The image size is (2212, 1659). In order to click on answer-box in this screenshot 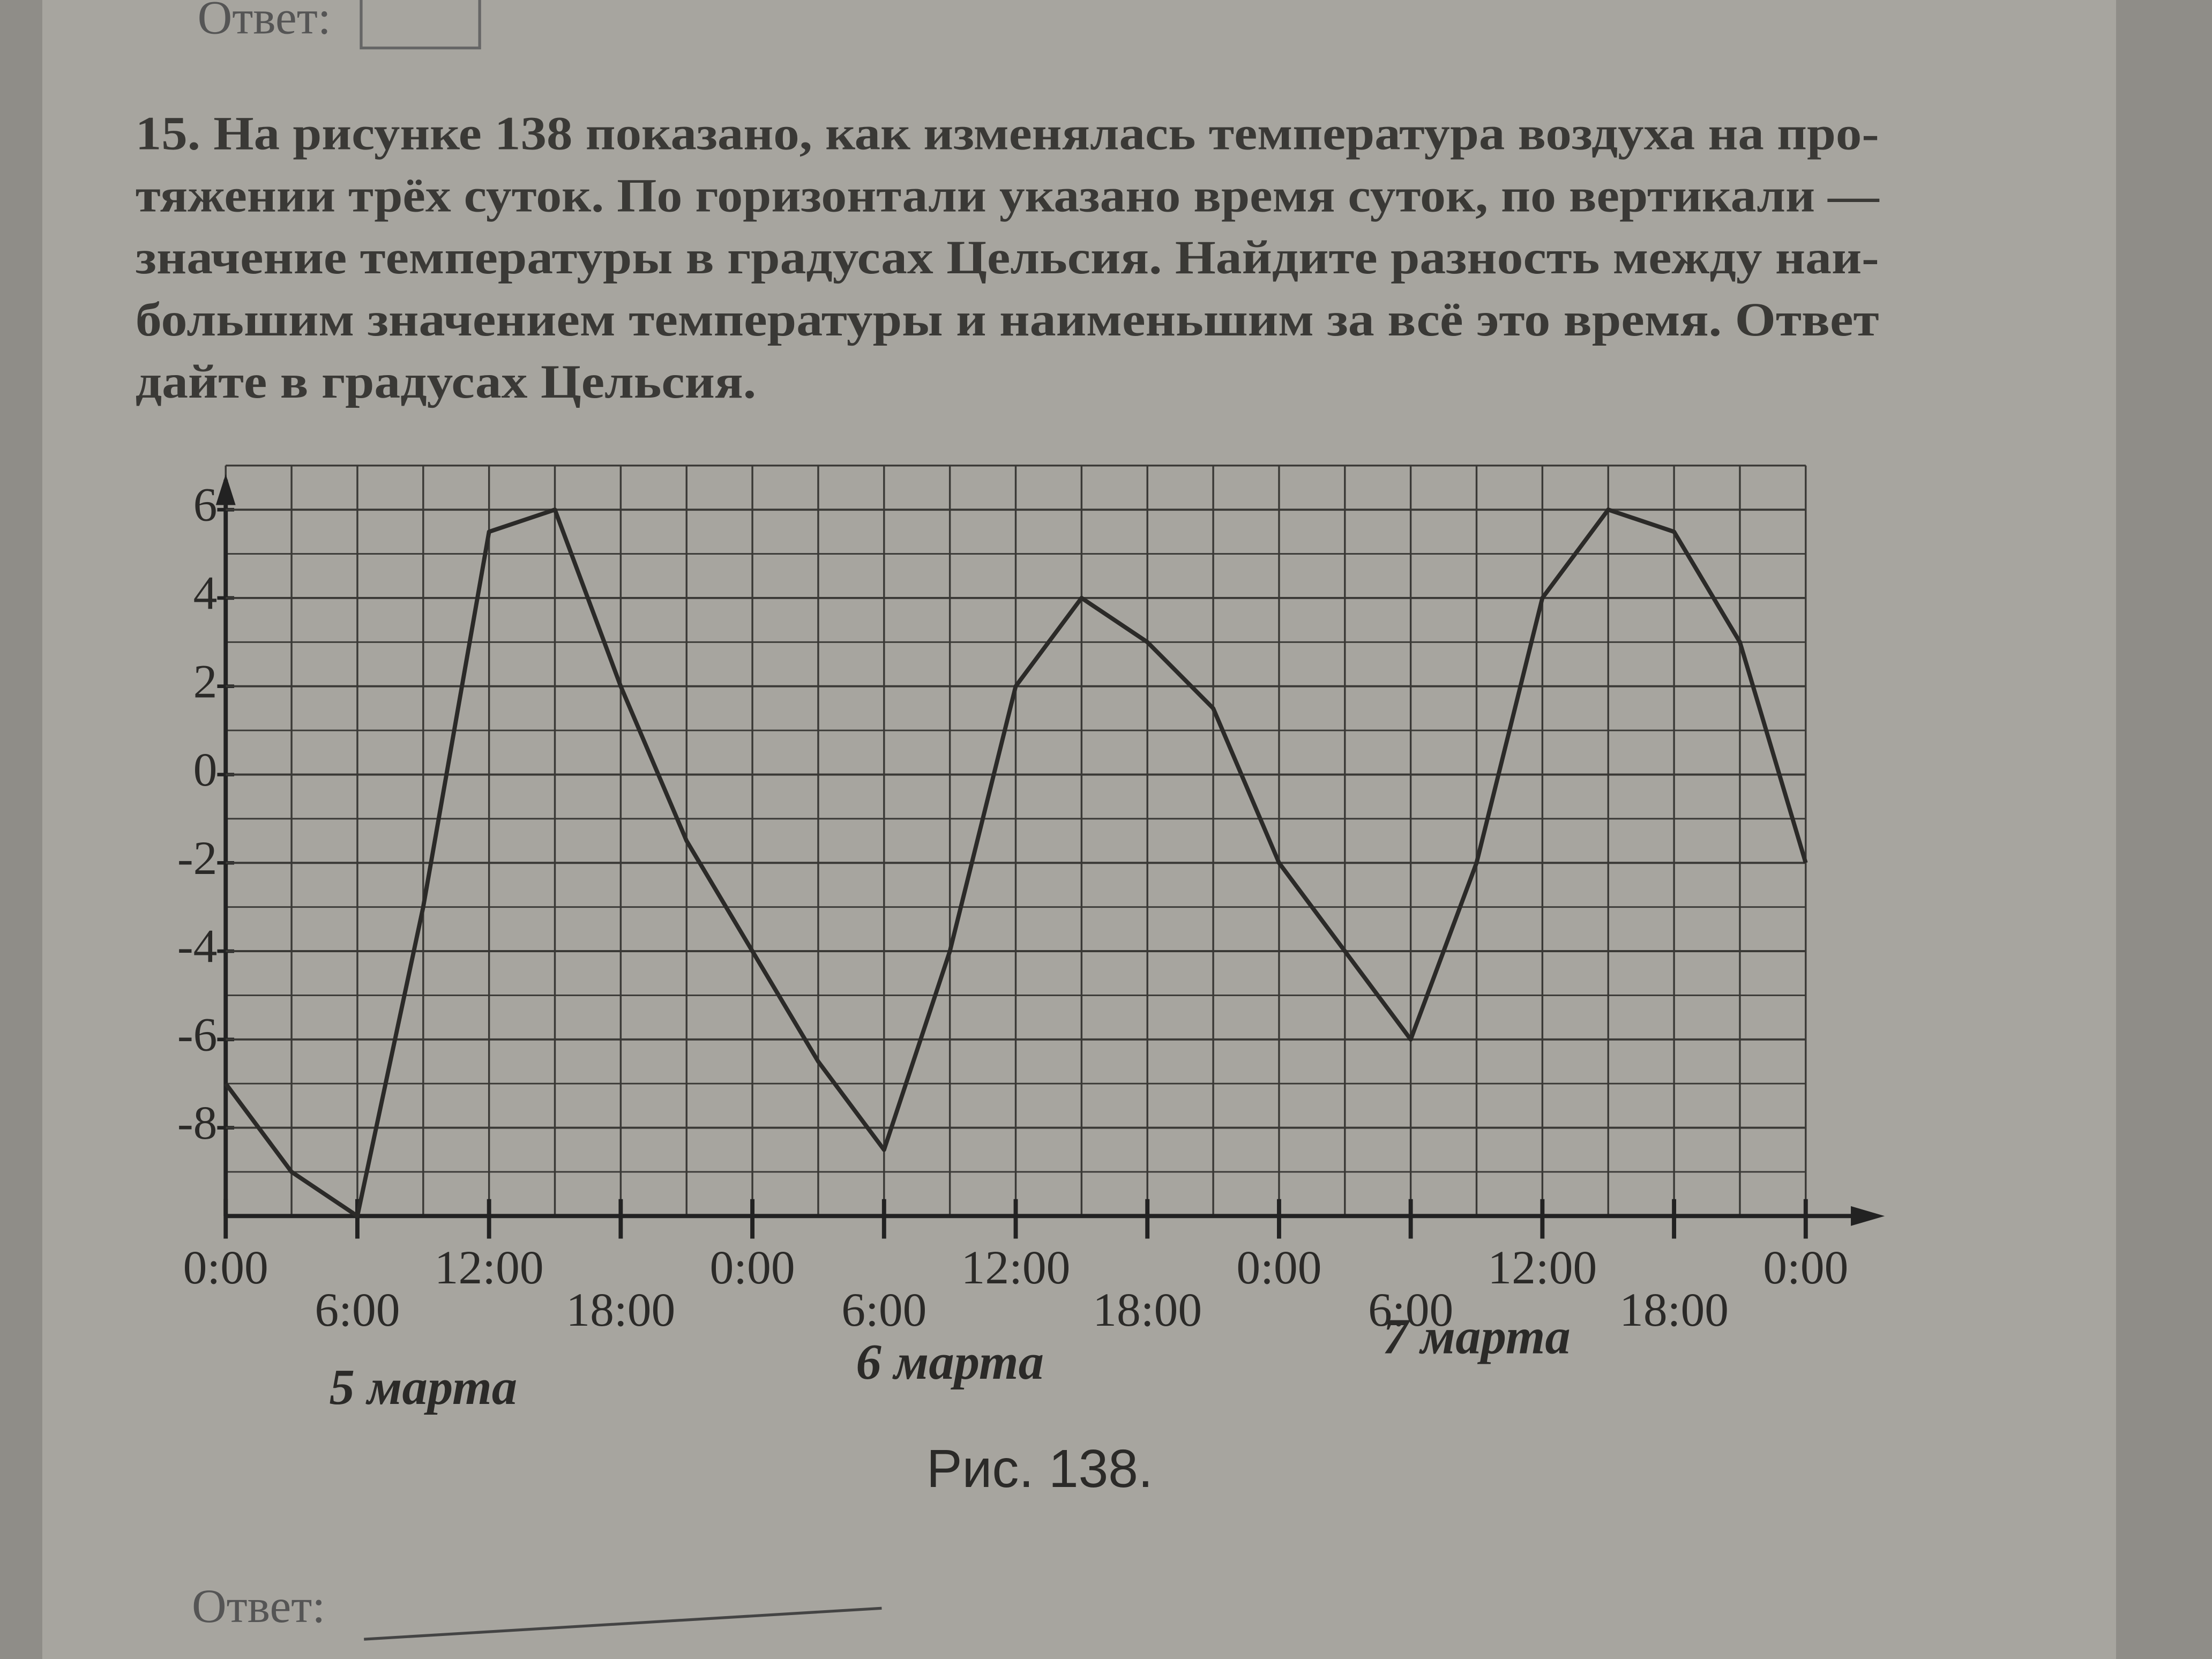, I will do `click(420, 25)`.